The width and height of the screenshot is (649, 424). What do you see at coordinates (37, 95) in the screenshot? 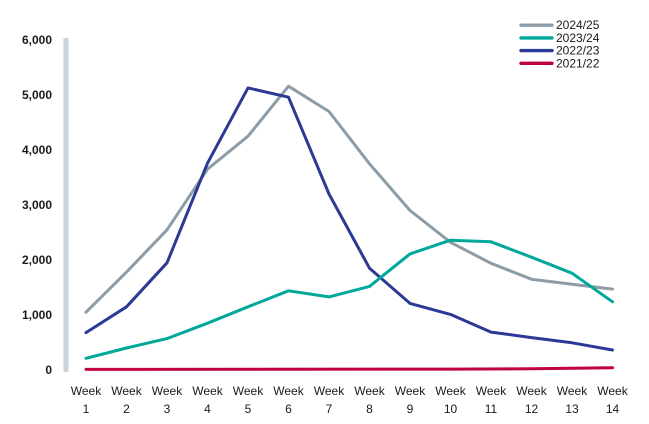
I see `svg-text: 5,000` at bounding box center [37, 95].